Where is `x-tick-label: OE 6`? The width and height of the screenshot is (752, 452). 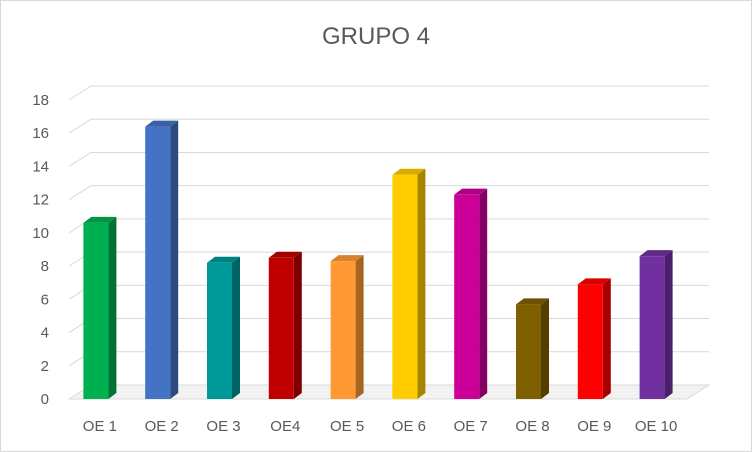
x-tick-label: OE 6 is located at coordinates (409, 426).